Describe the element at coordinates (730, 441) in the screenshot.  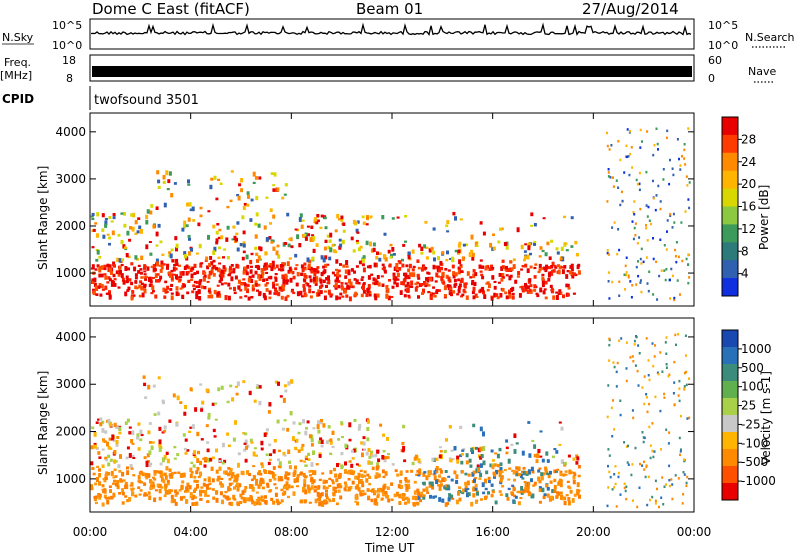
I see `velocity-colorbar-swatch` at that location.